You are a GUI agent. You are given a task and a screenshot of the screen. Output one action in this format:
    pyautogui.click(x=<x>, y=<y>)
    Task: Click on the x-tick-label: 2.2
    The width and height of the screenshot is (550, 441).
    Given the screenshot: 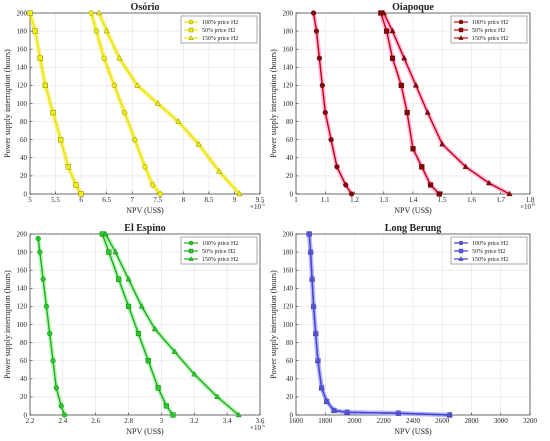 What is the action you would take?
    pyautogui.click(x=30, y=421)
    